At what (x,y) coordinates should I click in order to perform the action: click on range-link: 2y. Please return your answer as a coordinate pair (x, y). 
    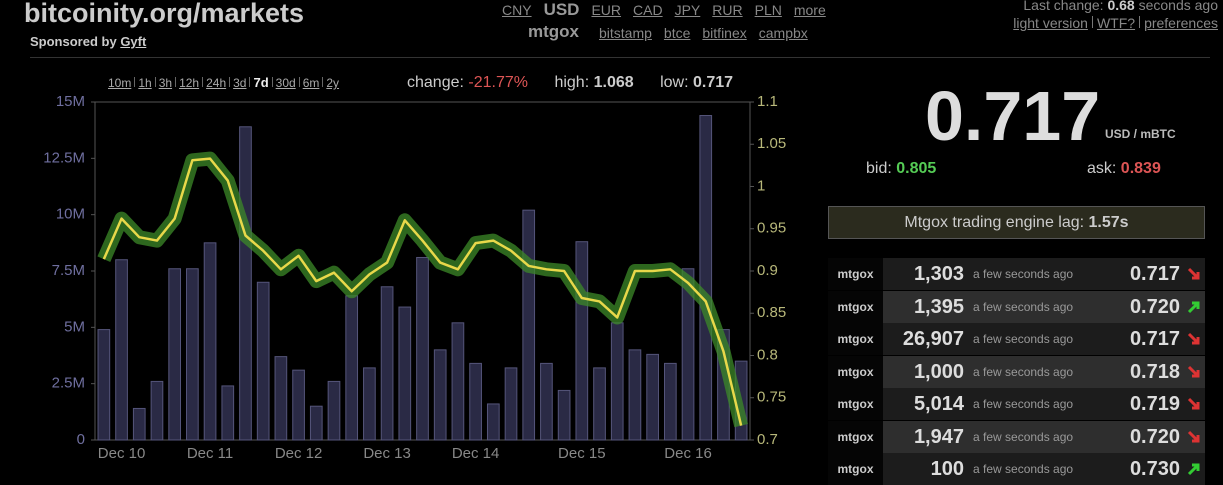
    Looking at the image, I should click on (333, 83).